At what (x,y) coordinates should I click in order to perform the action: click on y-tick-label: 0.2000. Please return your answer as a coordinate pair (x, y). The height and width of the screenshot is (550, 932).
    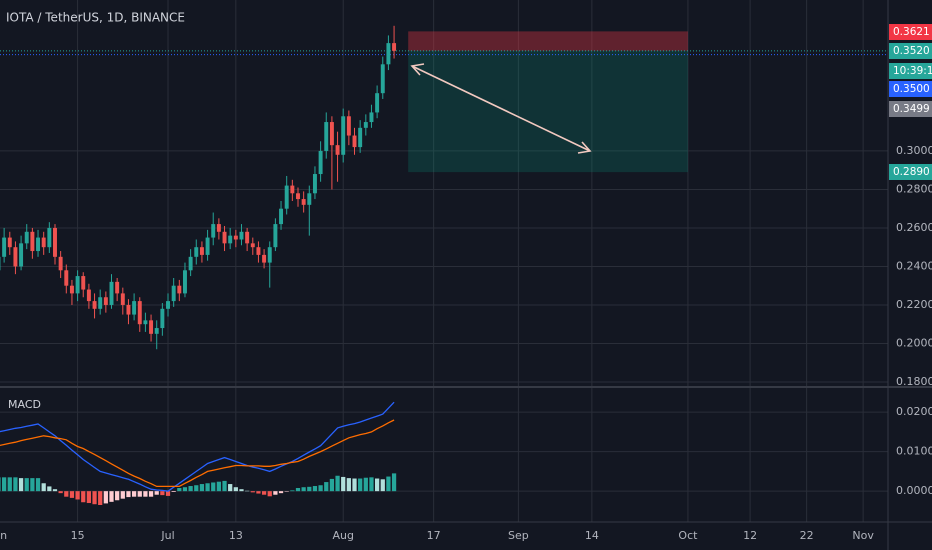
    Looking at the image, I should click on (914, 342).